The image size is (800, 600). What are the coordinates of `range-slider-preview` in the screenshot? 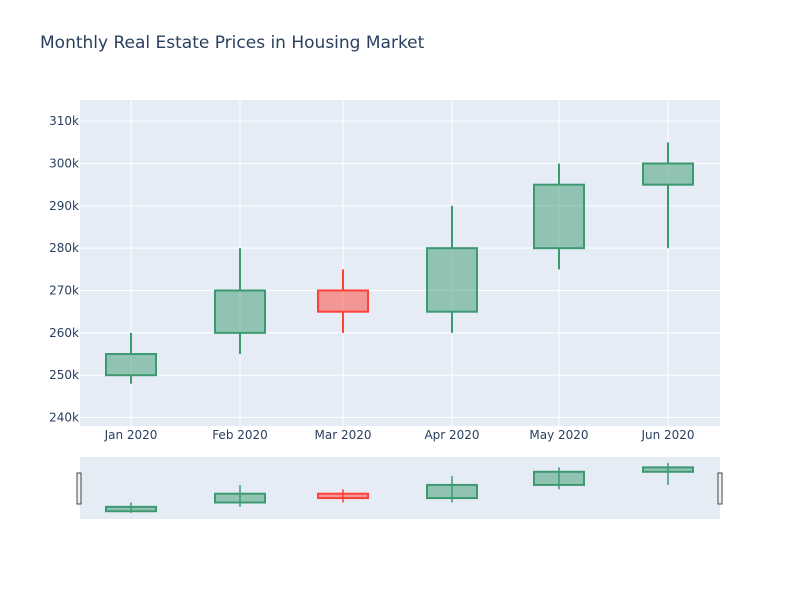 It's located at (399, 488).